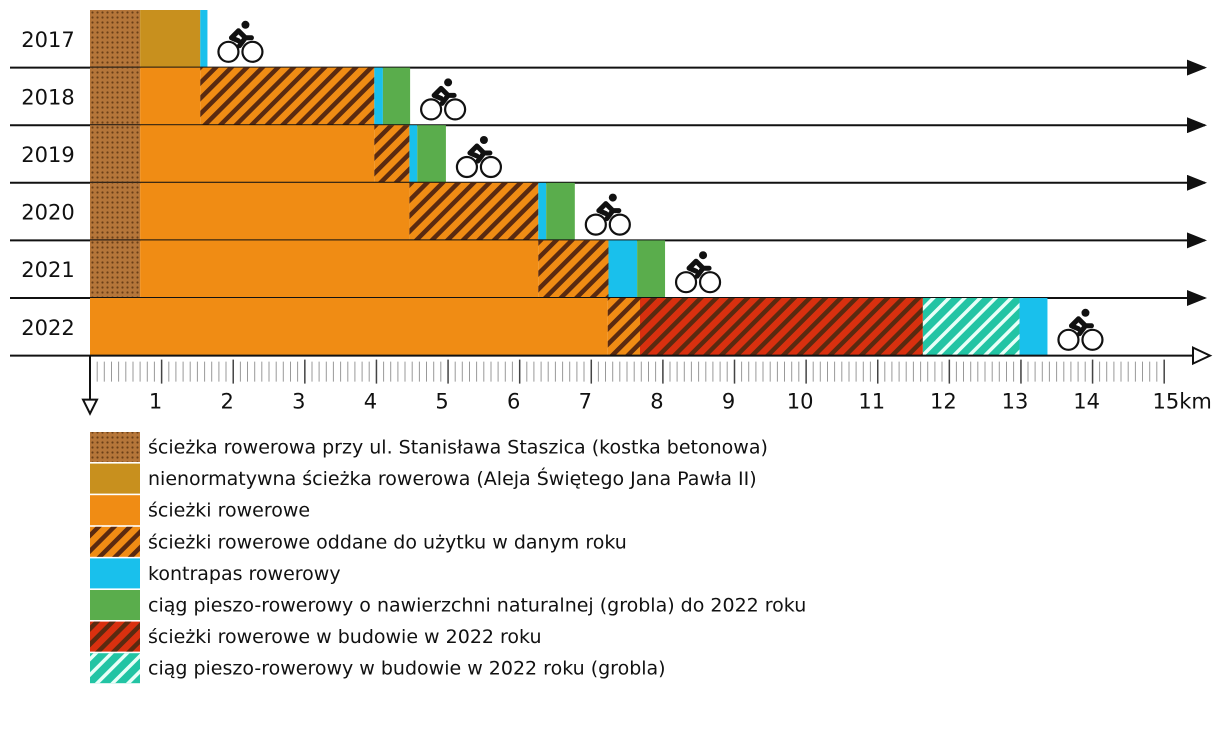 This screenshot has width=1222, height=740. I want to click on legend-item: ścieżki rowerowe w budowie w 2022 roku, so click(316, 636).